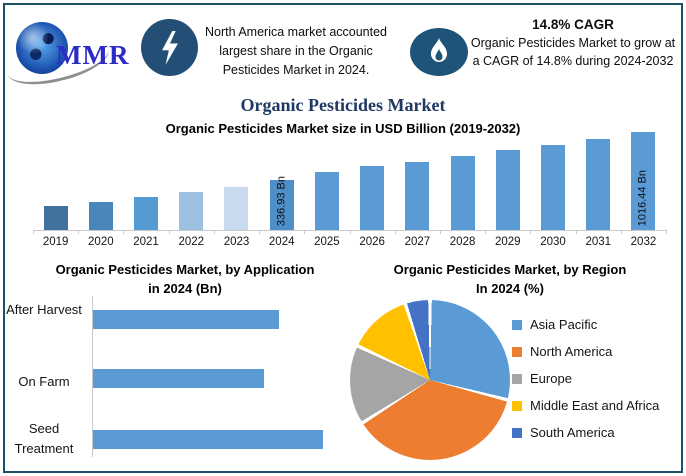  I want to click on bar-cell-2020, so click(100, 181).